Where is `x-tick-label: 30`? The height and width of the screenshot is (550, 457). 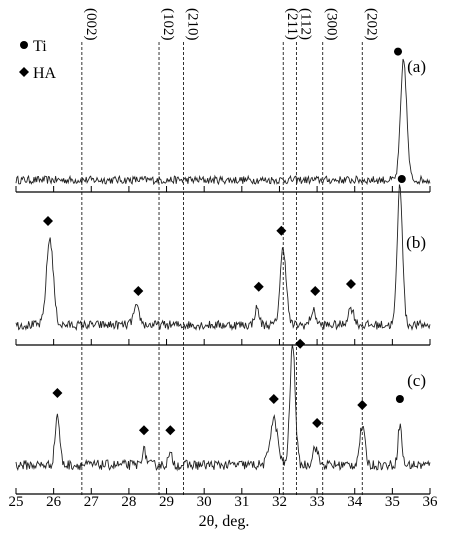 x-tick-label: 30 is located at coordinates (204, 502).